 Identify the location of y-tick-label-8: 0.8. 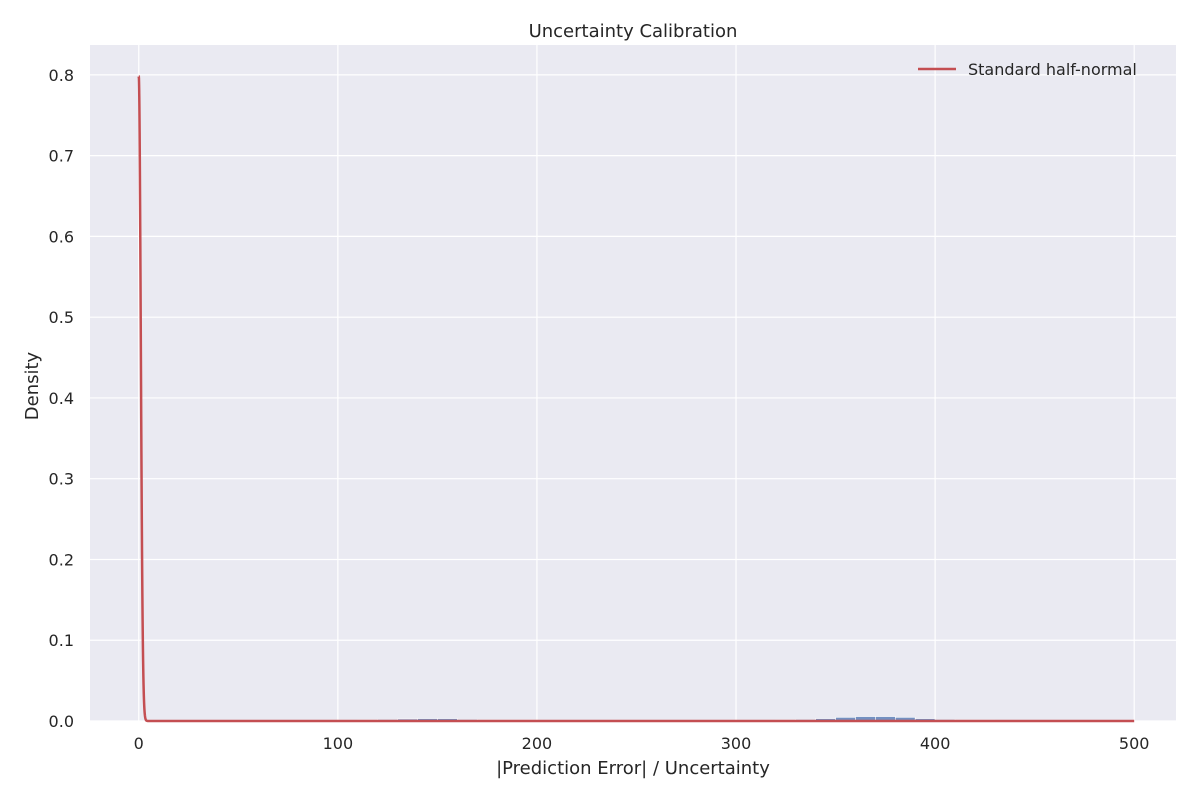
(61, 75).